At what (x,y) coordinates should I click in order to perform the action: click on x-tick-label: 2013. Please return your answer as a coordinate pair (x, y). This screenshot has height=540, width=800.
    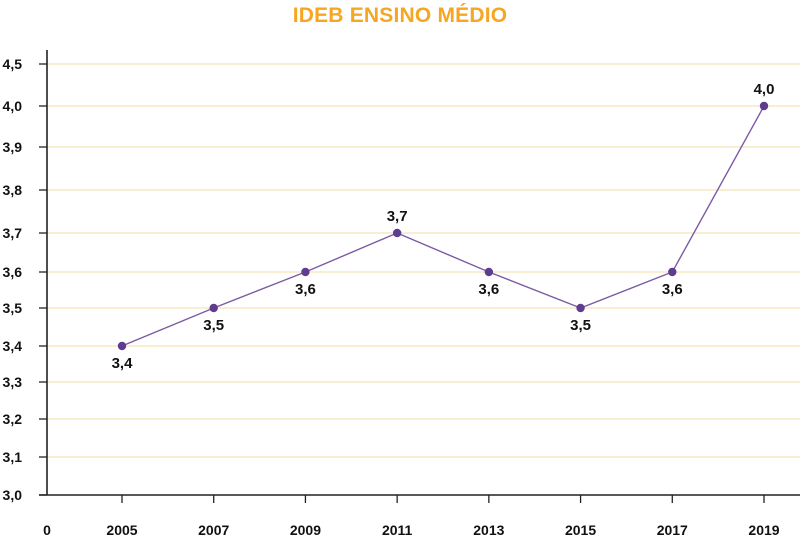
    Looking at the image, I should click on (488, 530).